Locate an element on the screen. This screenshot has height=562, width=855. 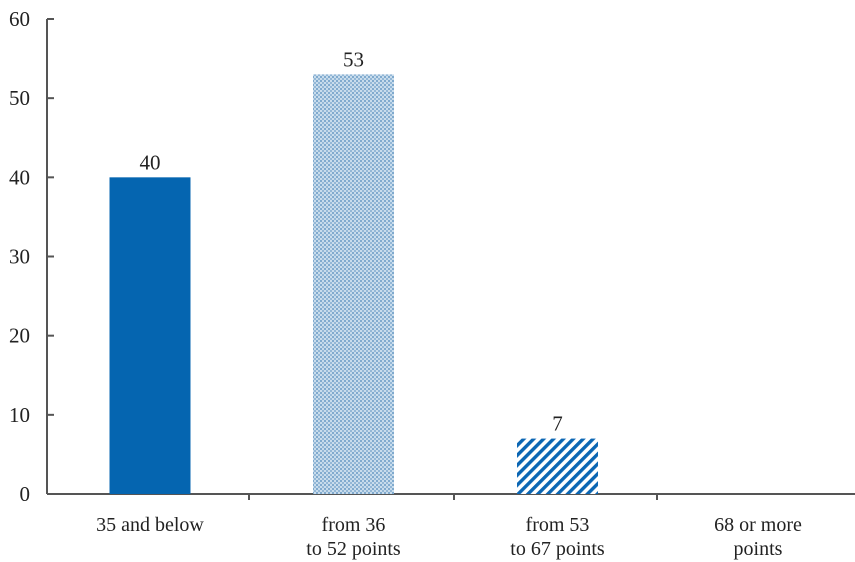
y-tick-label: 50 is located at coordinates (19, 98).